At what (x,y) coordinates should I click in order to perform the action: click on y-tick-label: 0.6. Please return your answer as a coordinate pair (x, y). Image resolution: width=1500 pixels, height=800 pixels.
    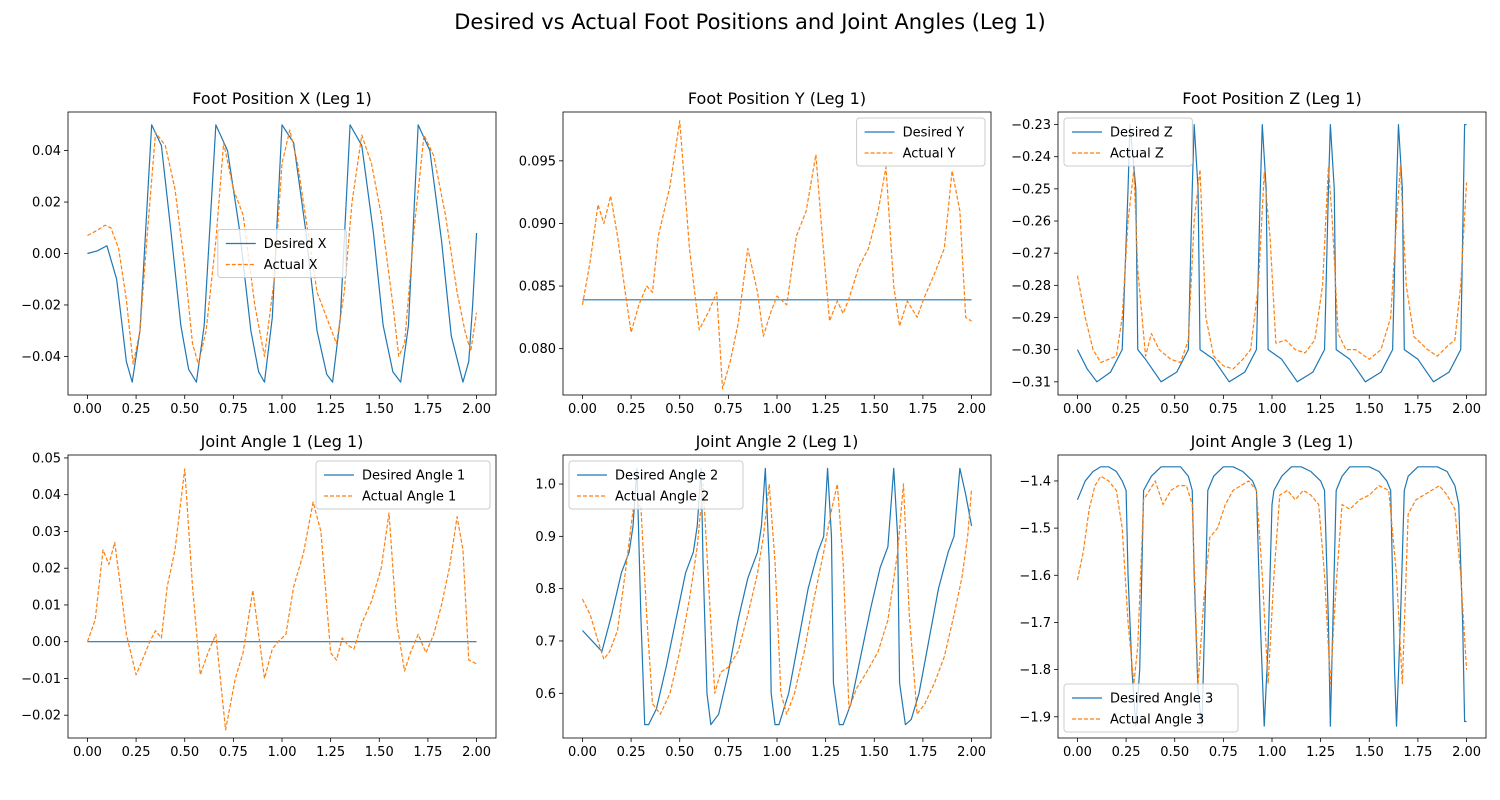
    Looking at the image, I should click on (545, 694).